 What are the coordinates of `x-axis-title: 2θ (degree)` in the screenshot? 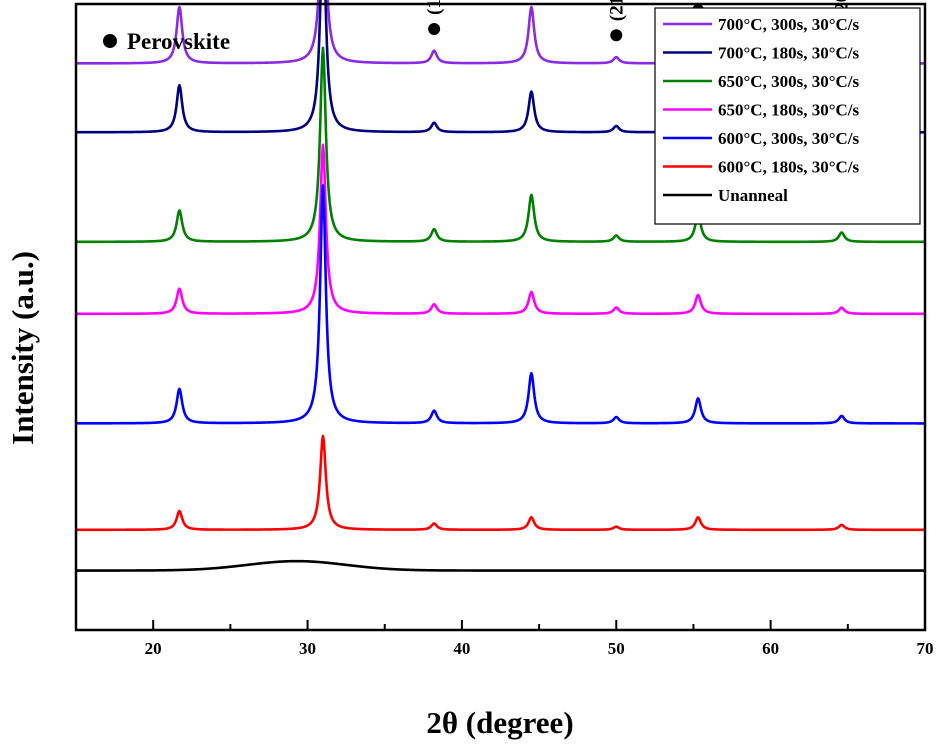 It's located at (499, 722).